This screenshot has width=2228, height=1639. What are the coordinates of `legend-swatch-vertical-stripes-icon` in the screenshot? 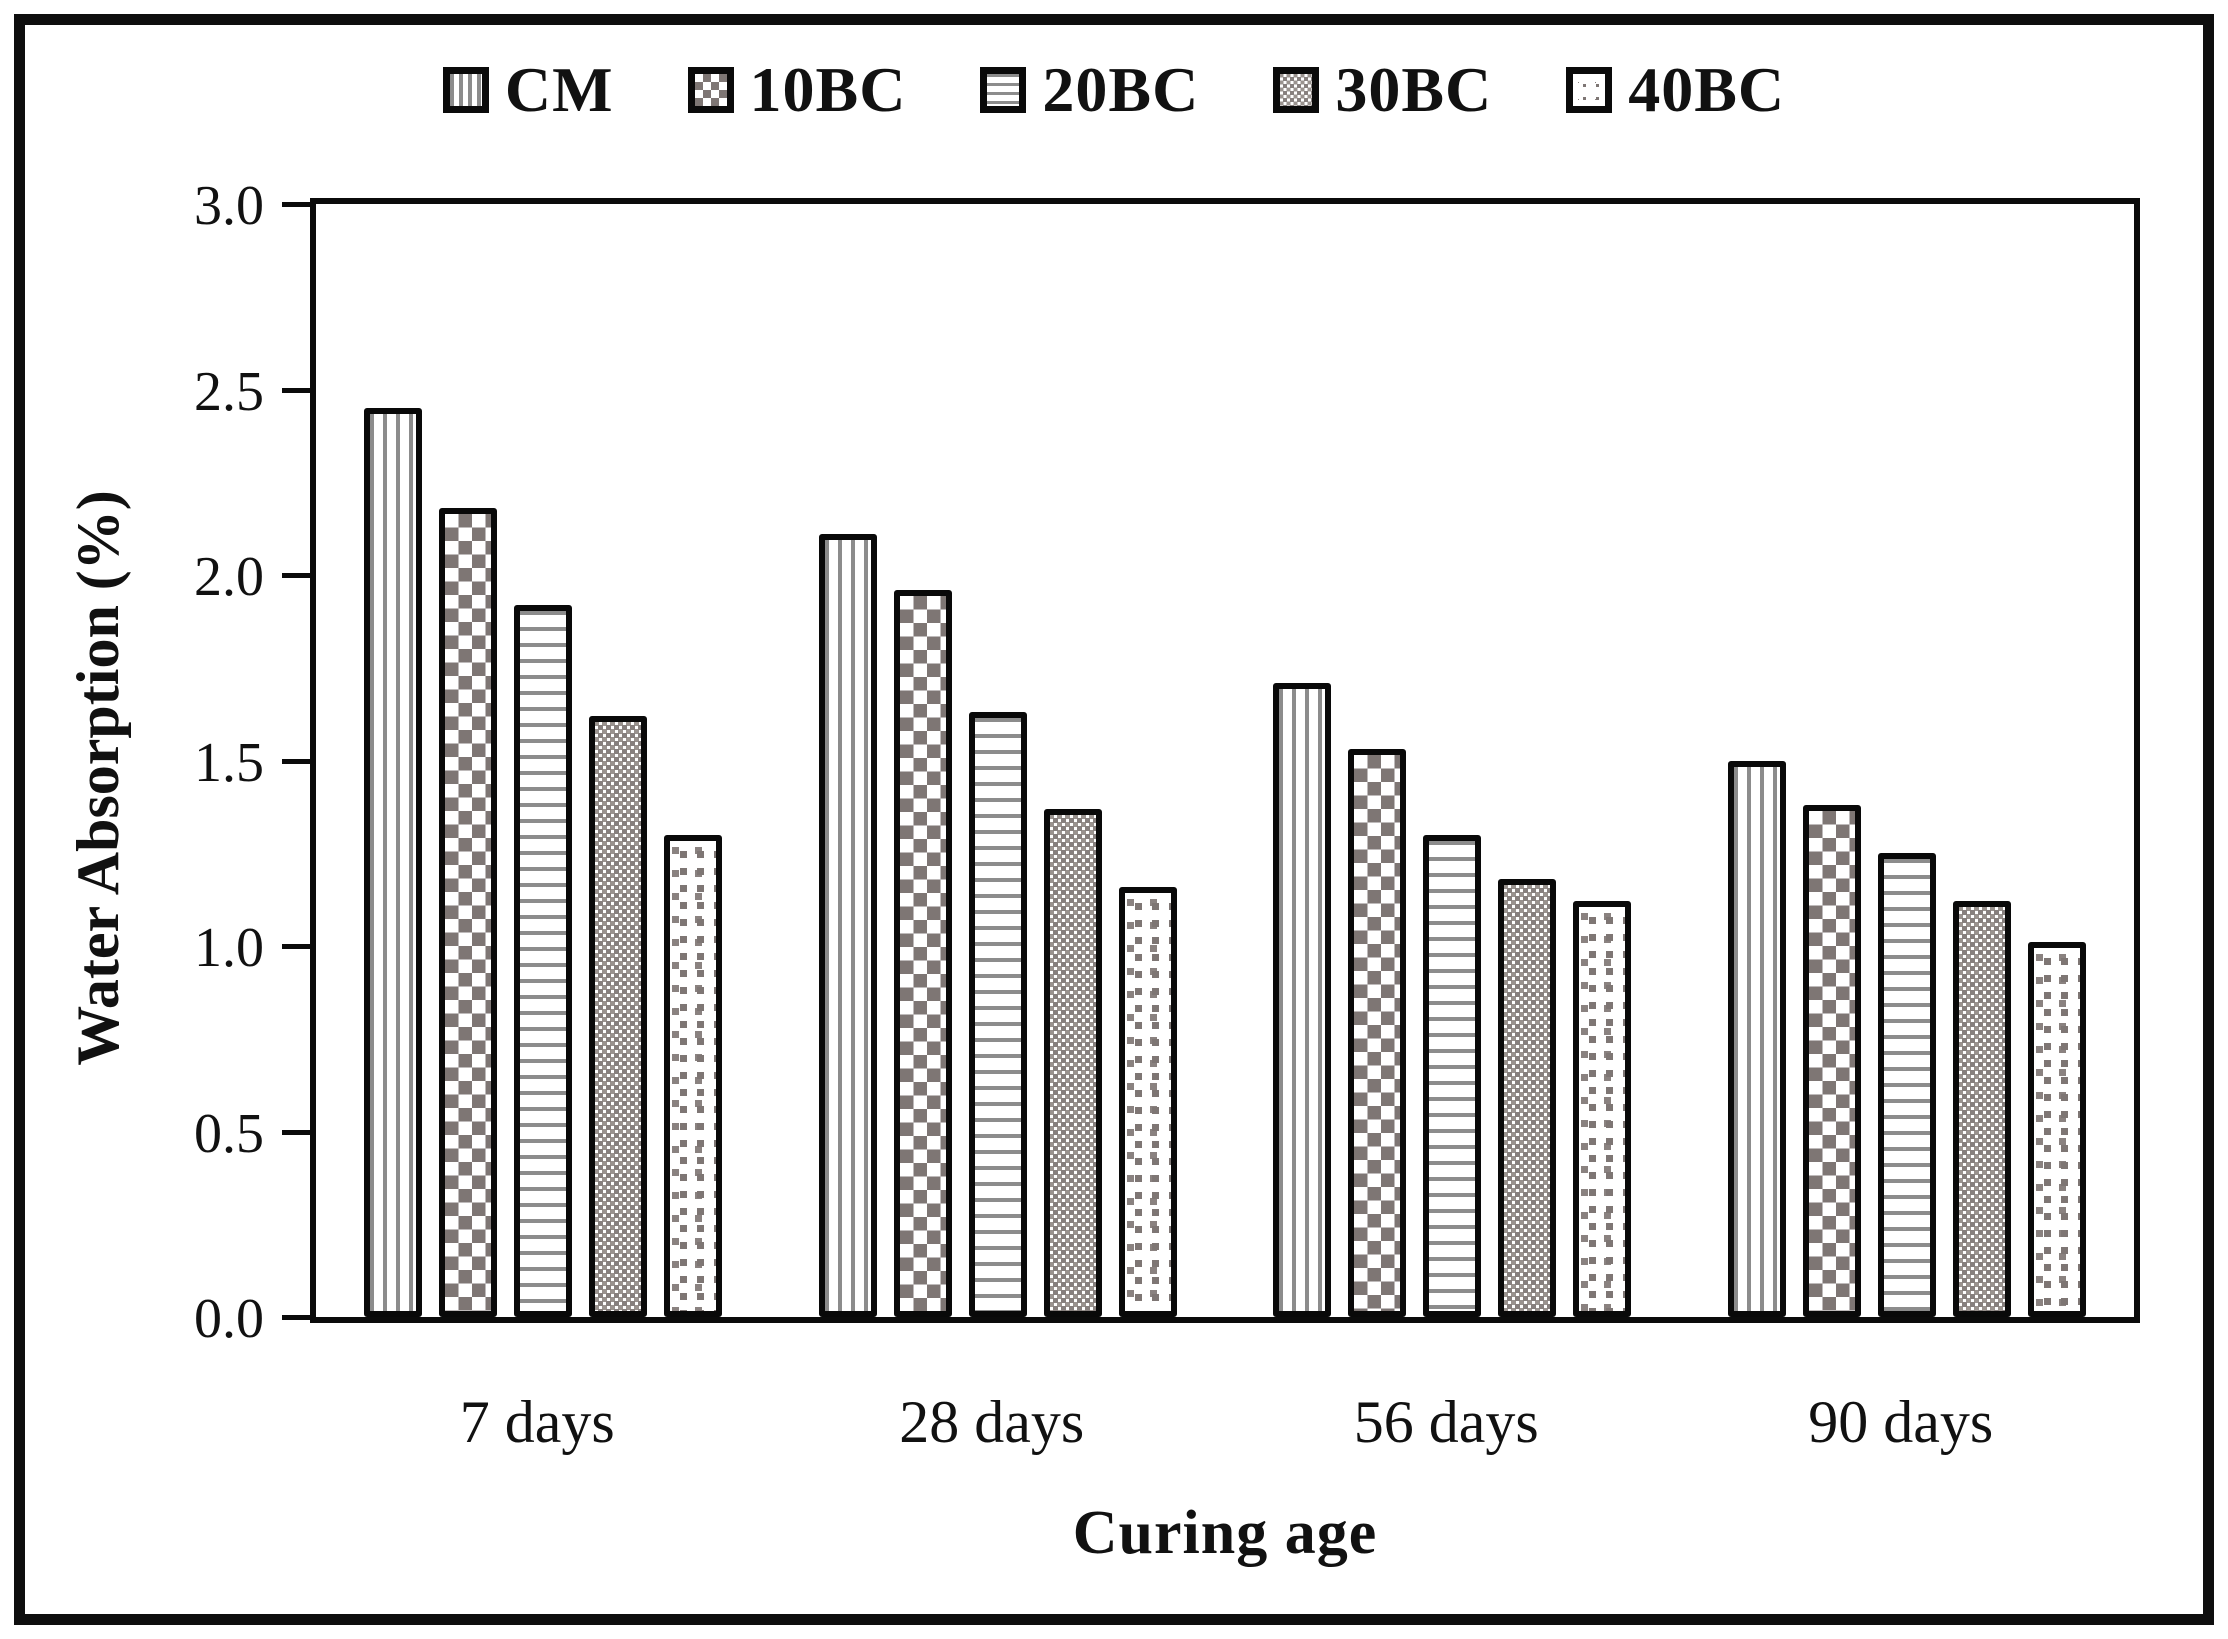 It's located at (465, 90).